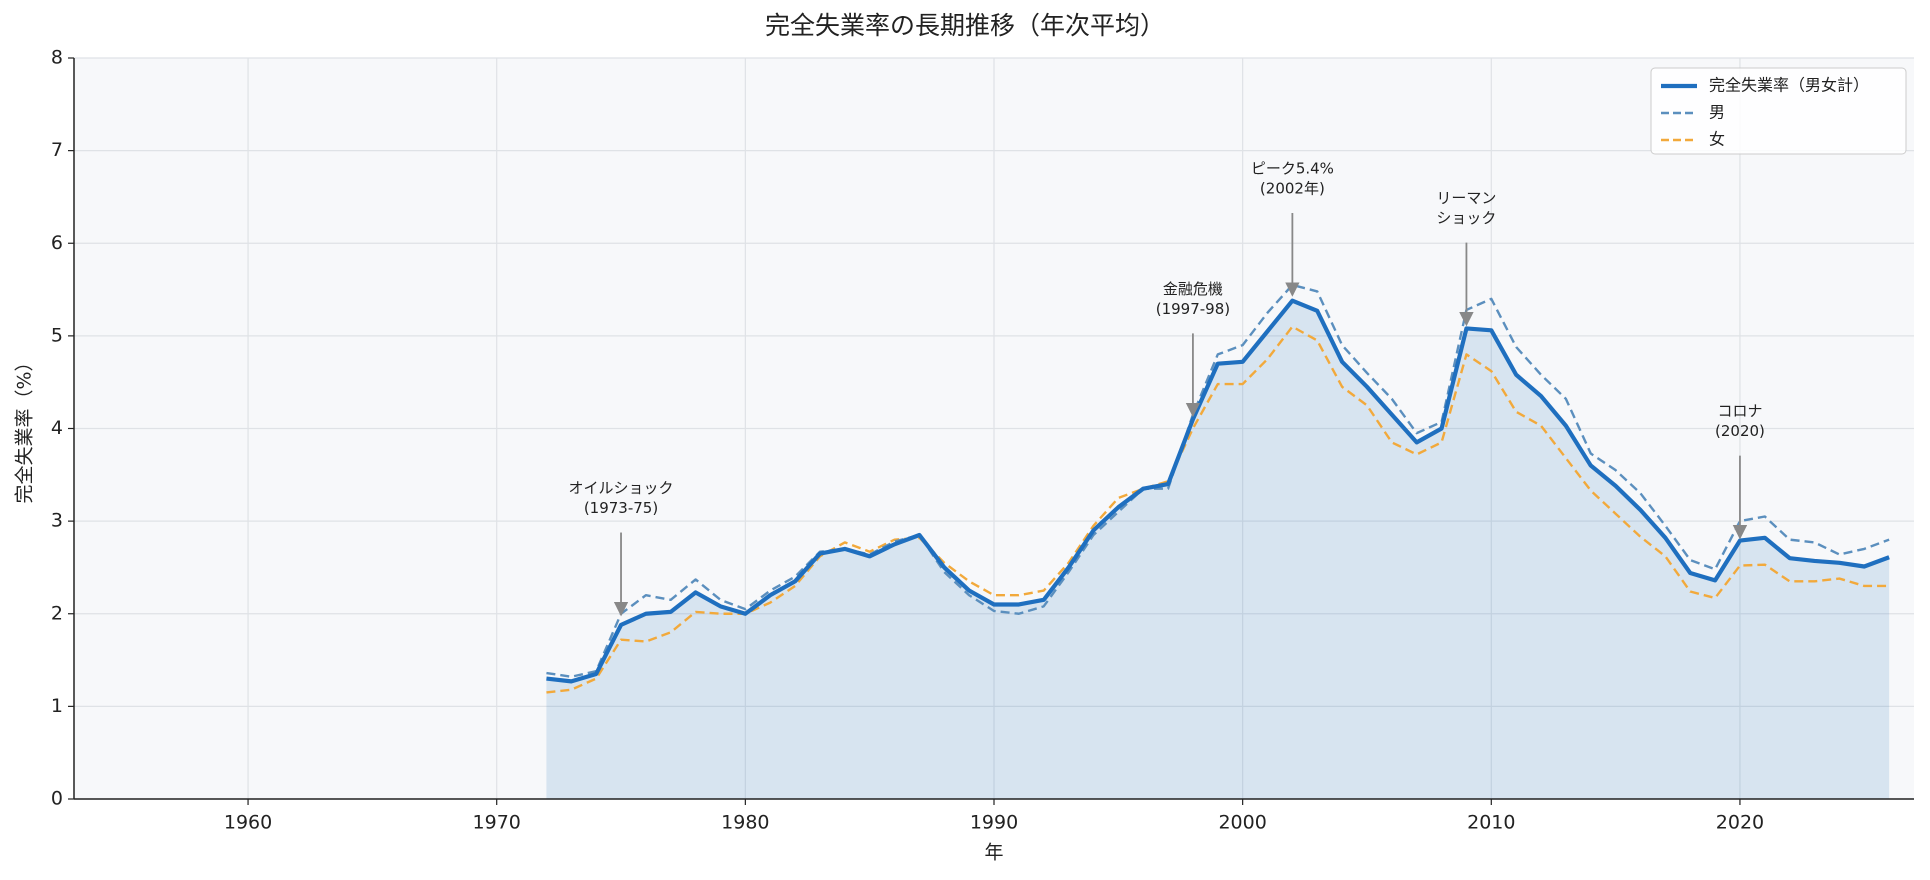  Describe the element at coordinates (1778, 111) in the screenshot. I see `legend-box` at that location.